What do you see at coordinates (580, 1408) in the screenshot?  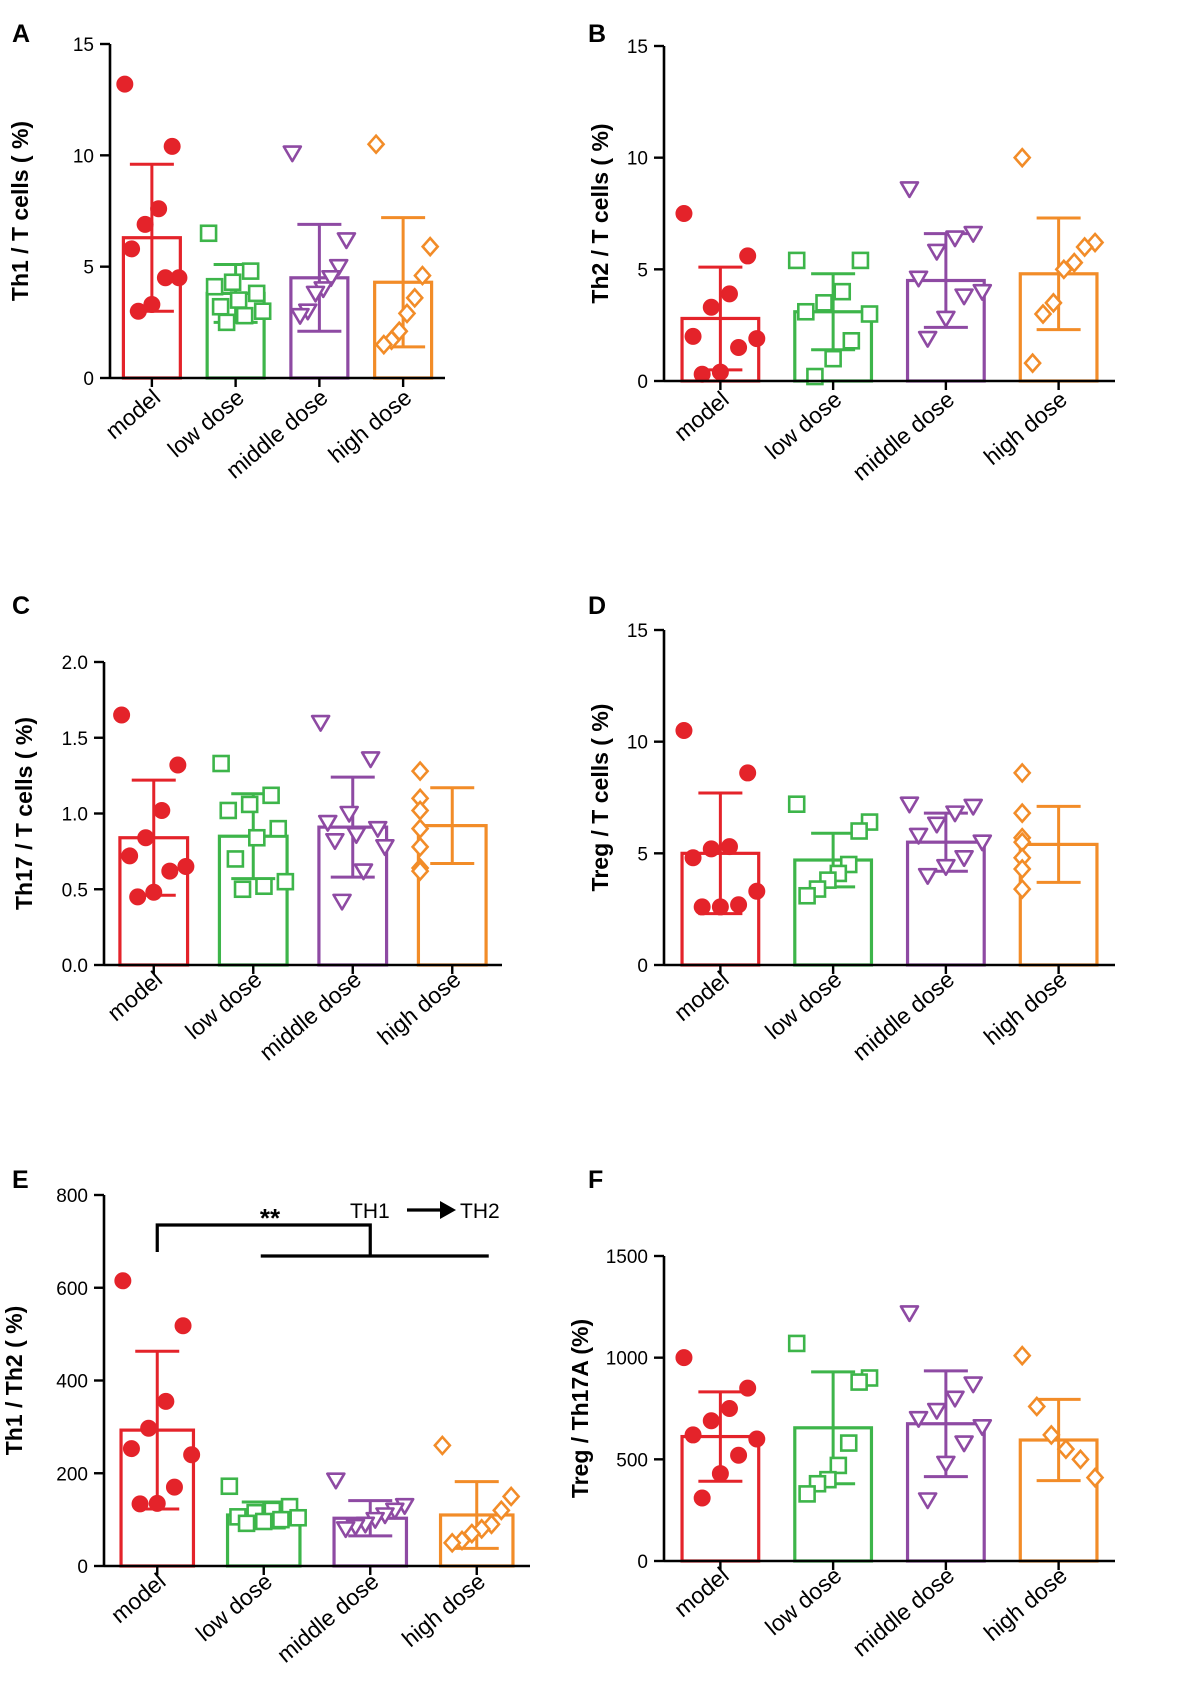 I see `y-axis-title: Treg / Th17A (%)` at bounding box center [580, 1408].